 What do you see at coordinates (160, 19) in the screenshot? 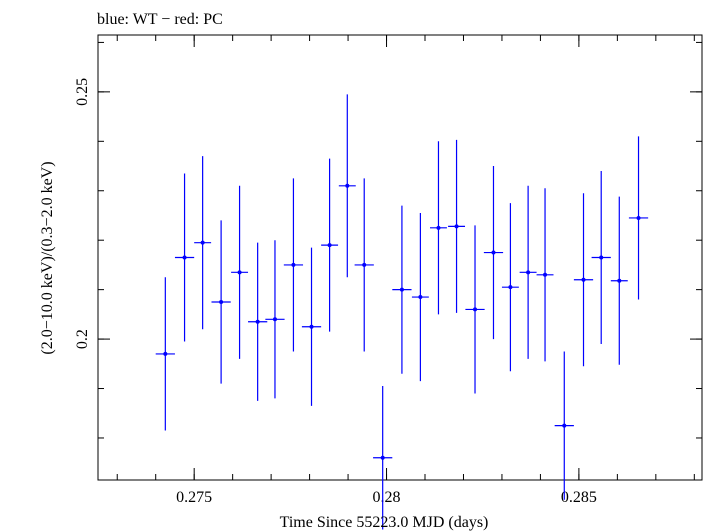
I see `chart-title: blue: WT − red: PC` at bounding box center [160, 19].